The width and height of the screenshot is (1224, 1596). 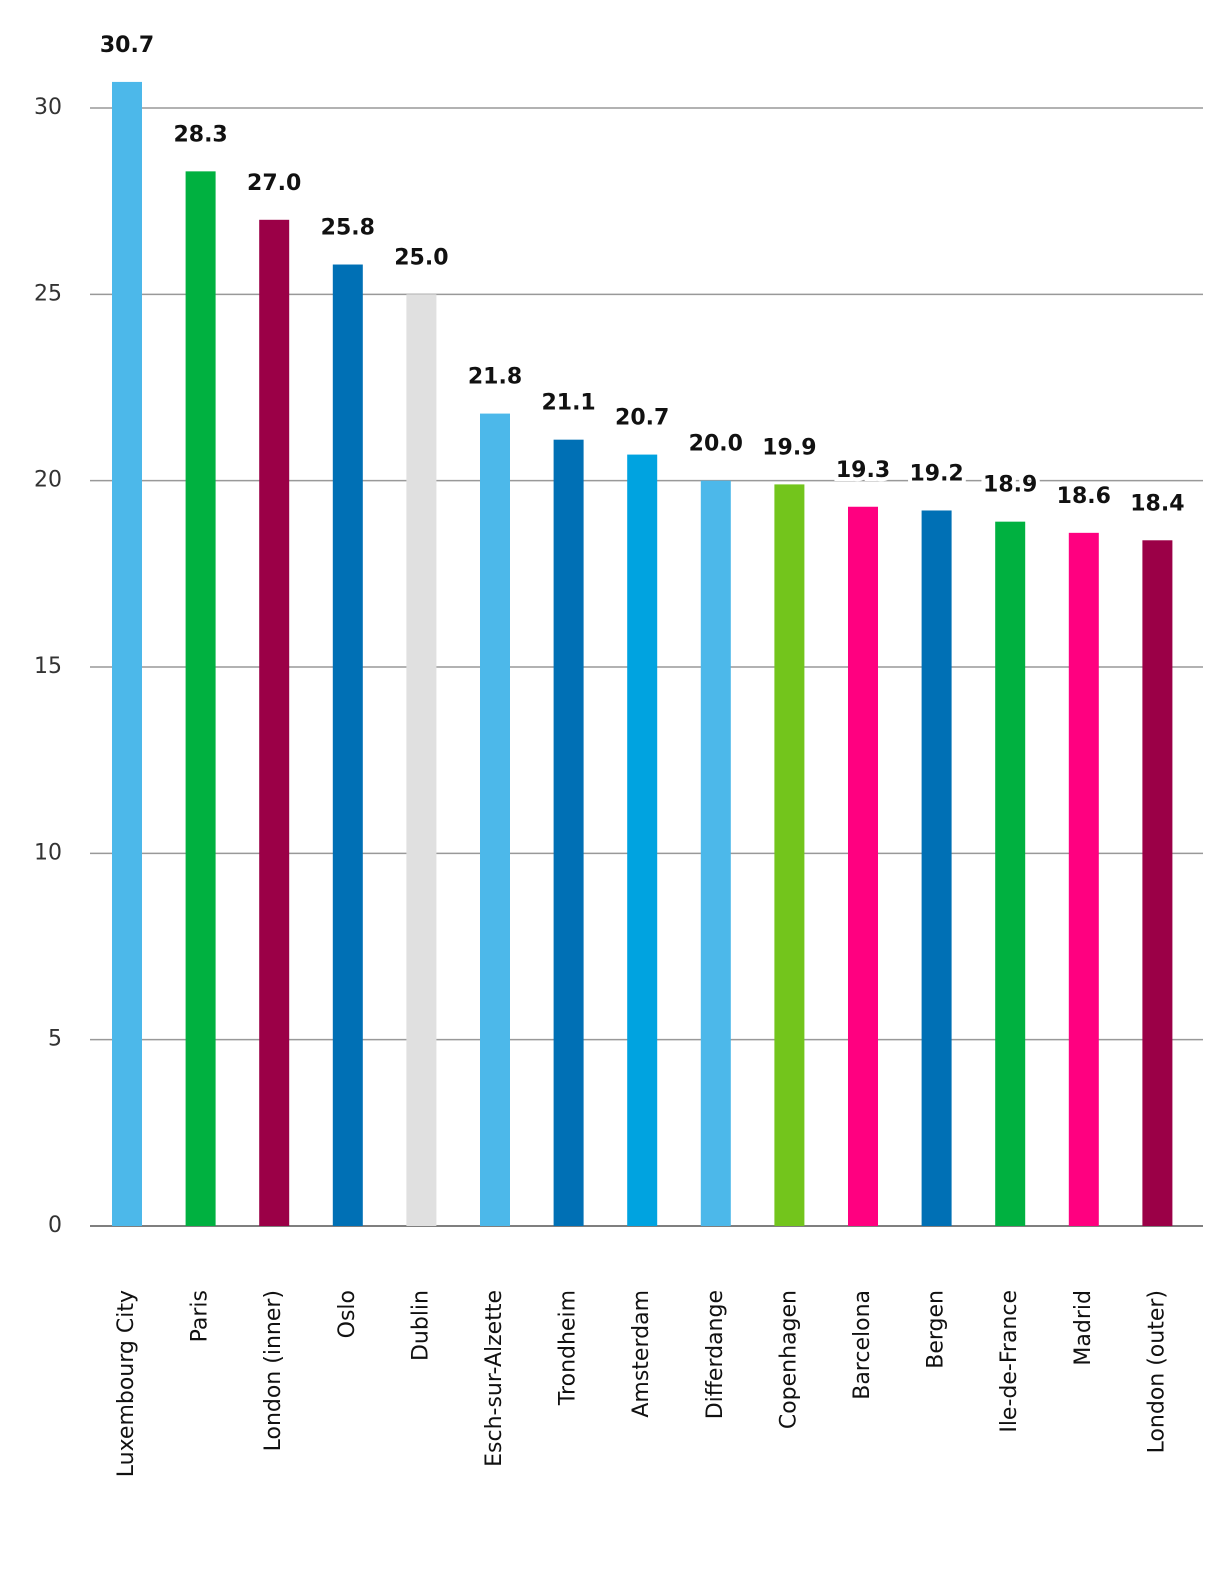 I want to click on x-tick-label: Madrid, so click(x=1083, y=1328).